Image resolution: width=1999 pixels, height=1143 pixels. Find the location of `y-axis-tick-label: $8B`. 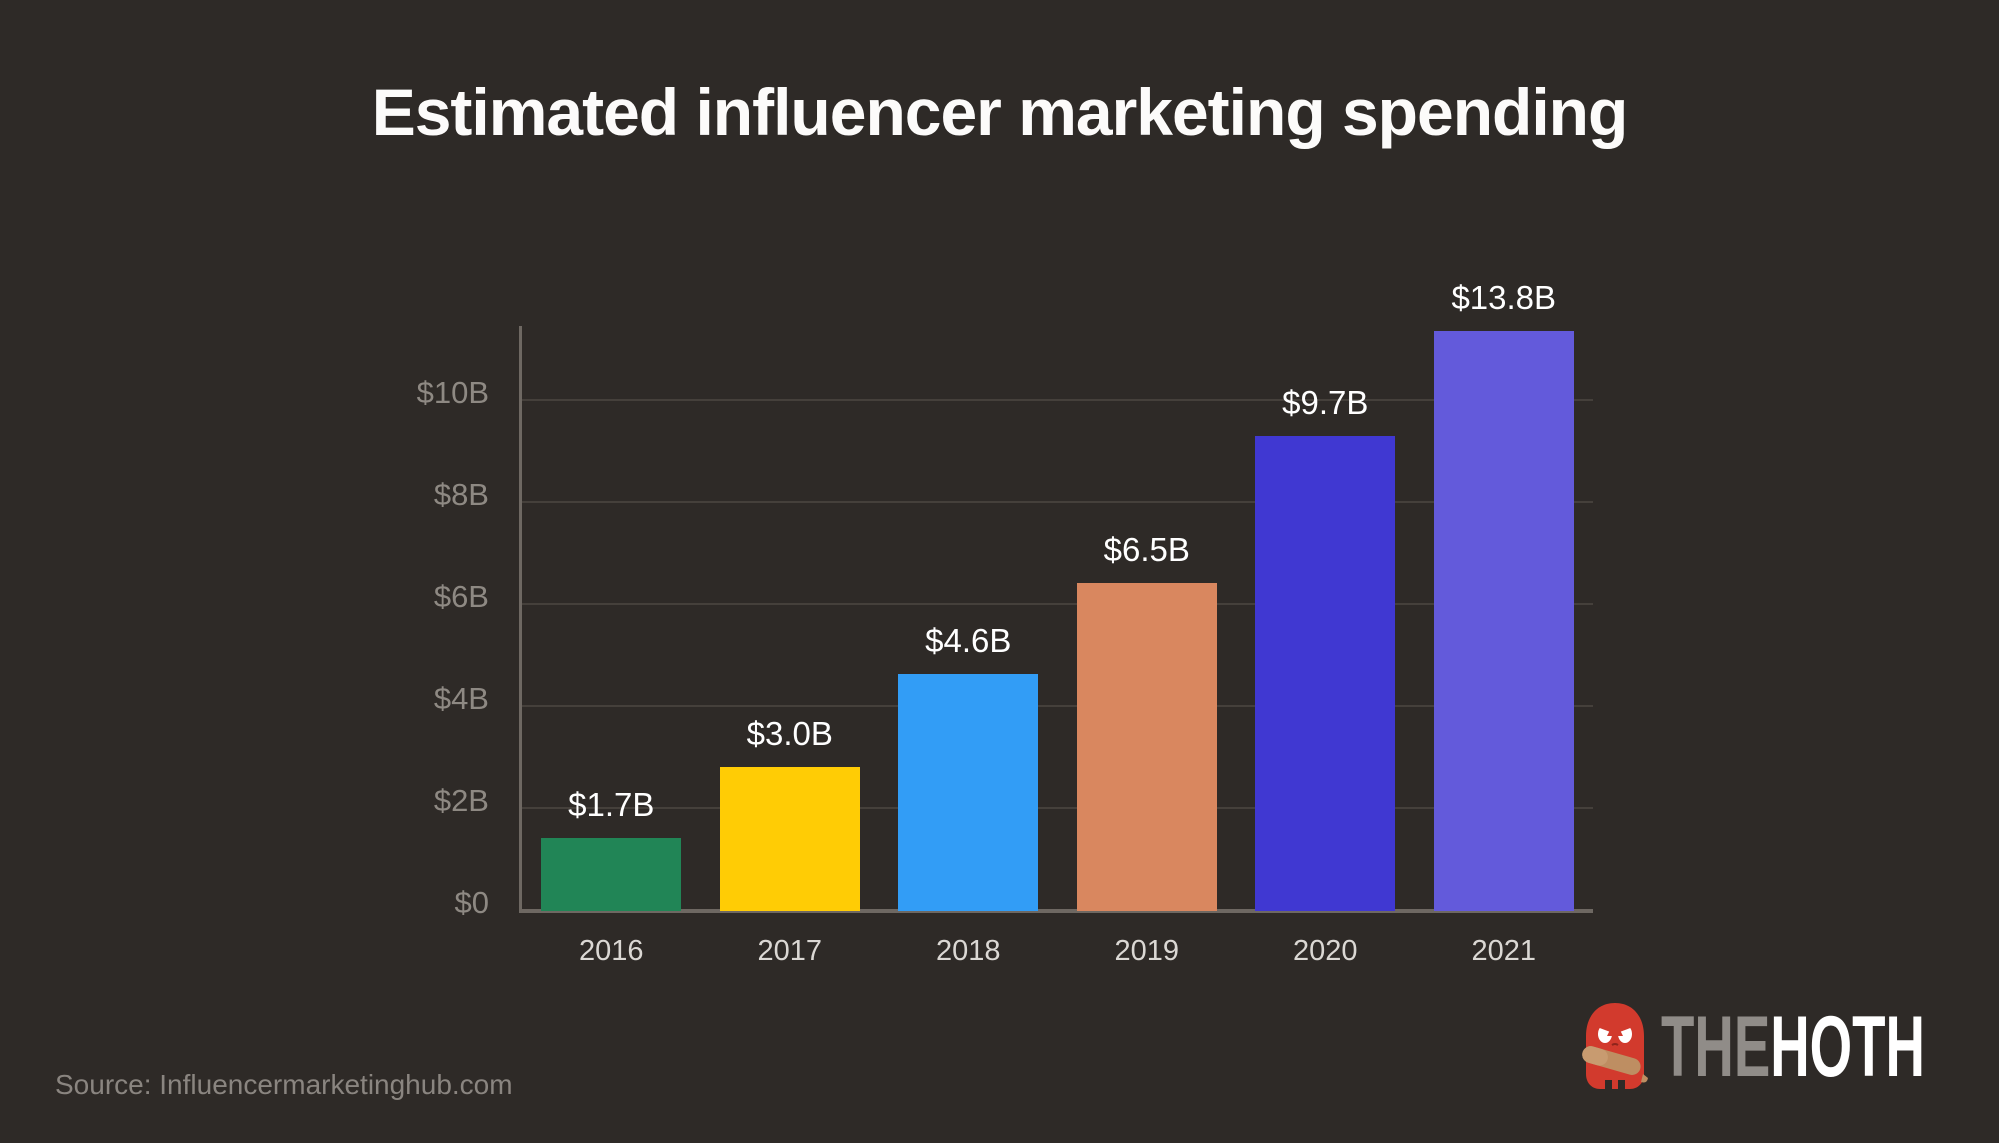

y-axis-tick-label: $8B is located at coordinates (461, 494).